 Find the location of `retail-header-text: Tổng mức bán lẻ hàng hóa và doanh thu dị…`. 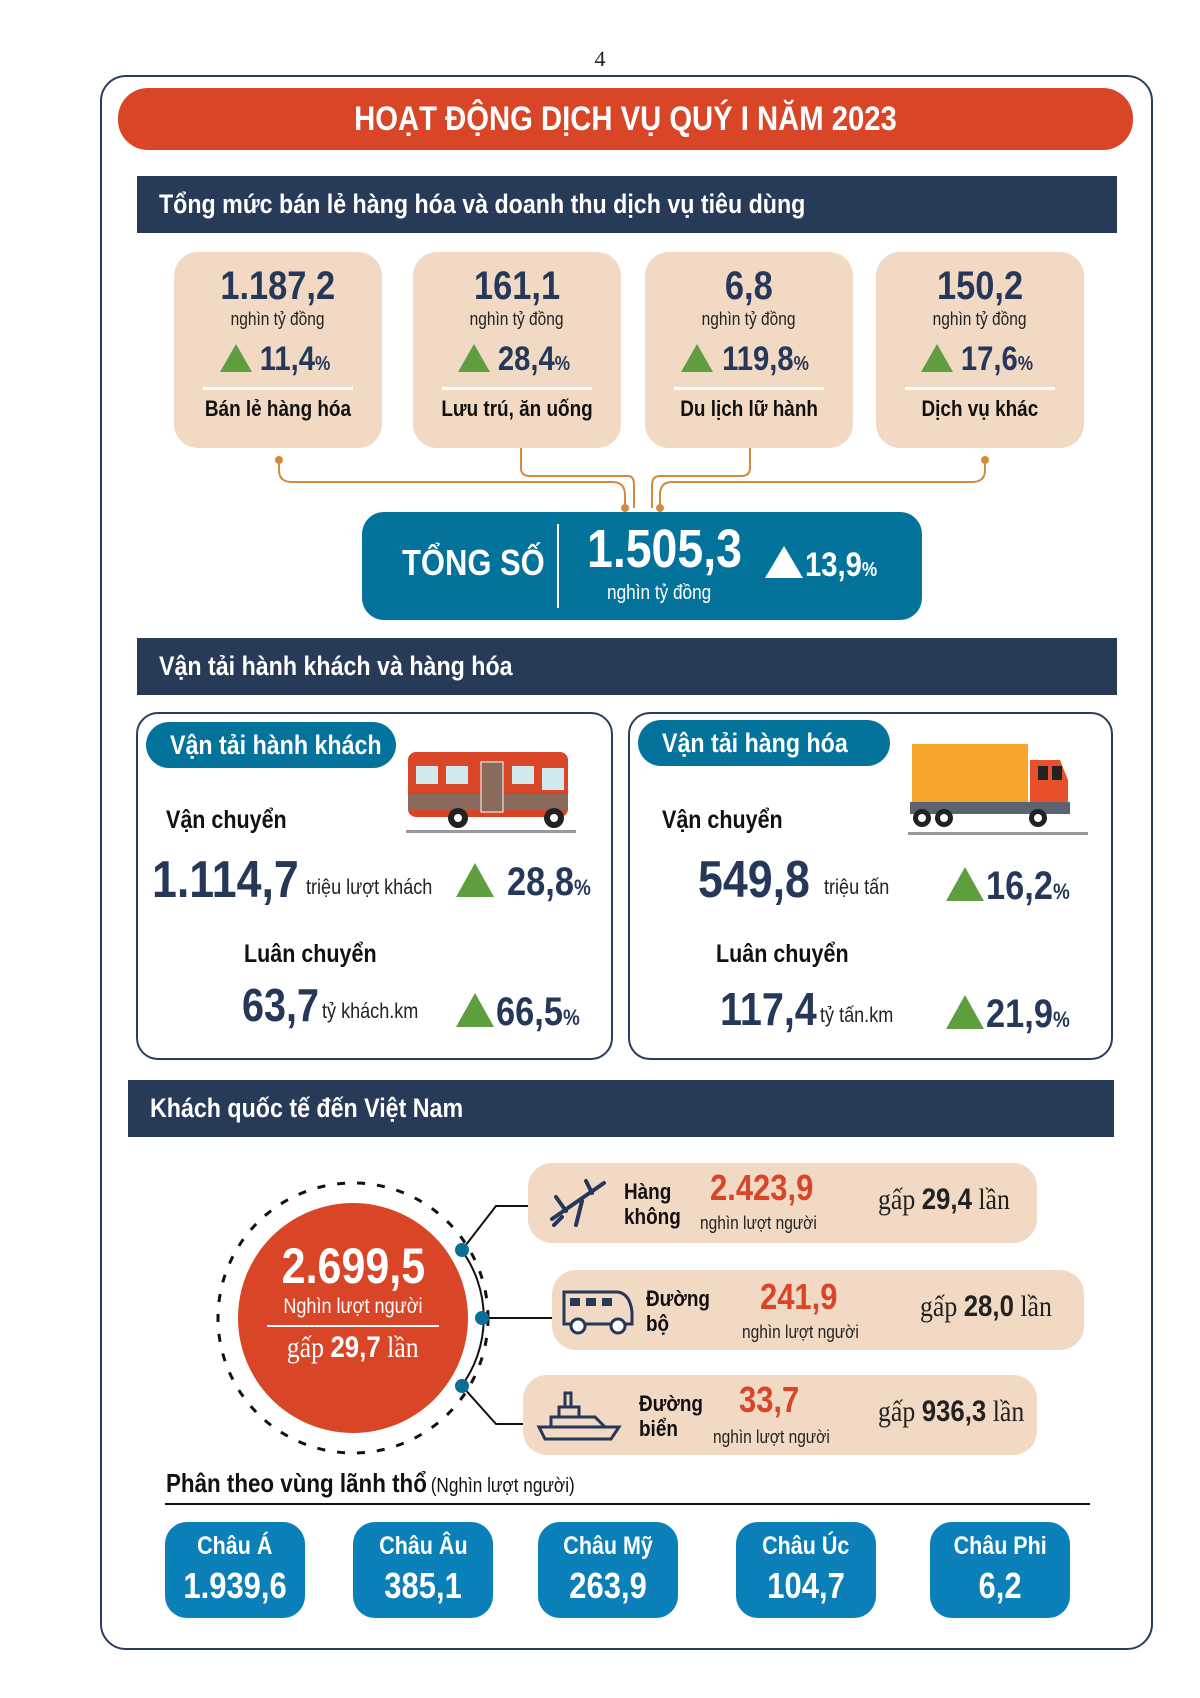

retail-header-text: Tổng mức bán lẻ hàng hóa và doanh thu dị… is located at coordinates (482, 204).